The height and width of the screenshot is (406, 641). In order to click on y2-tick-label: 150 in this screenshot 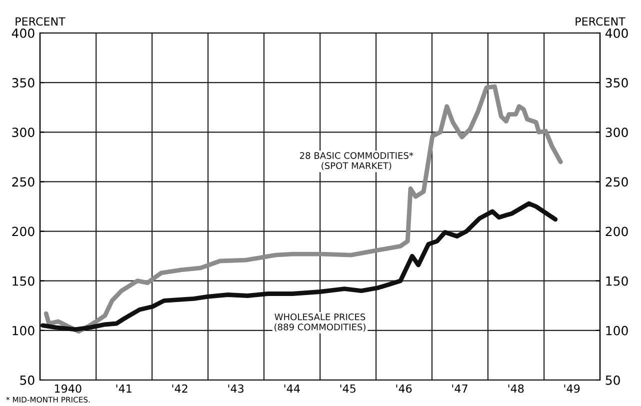, I will do `click(617, 281)`.